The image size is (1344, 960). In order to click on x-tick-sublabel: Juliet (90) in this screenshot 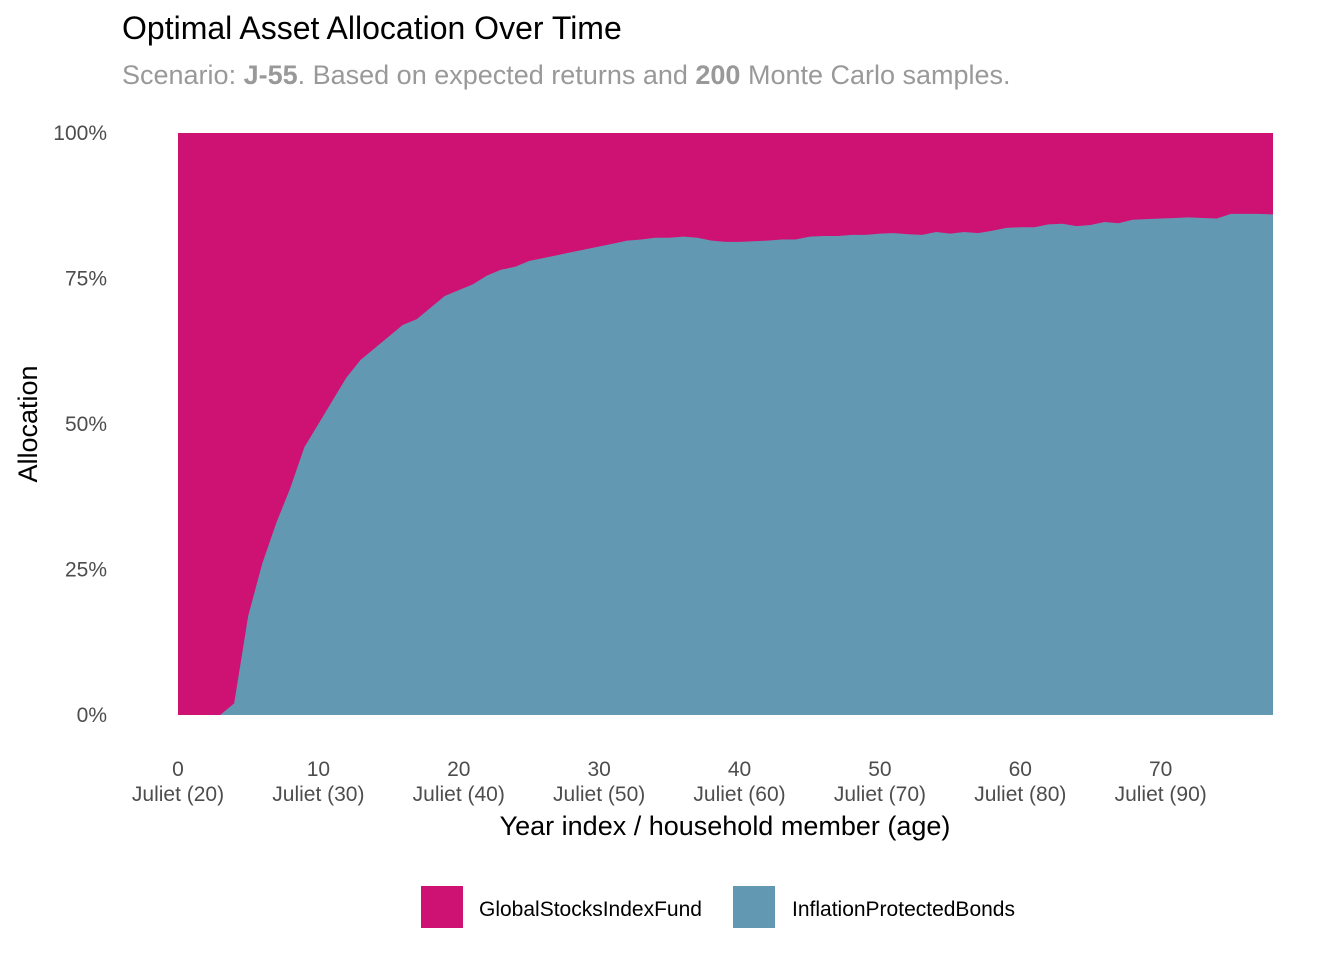, I will do `click(1161, 794)`.